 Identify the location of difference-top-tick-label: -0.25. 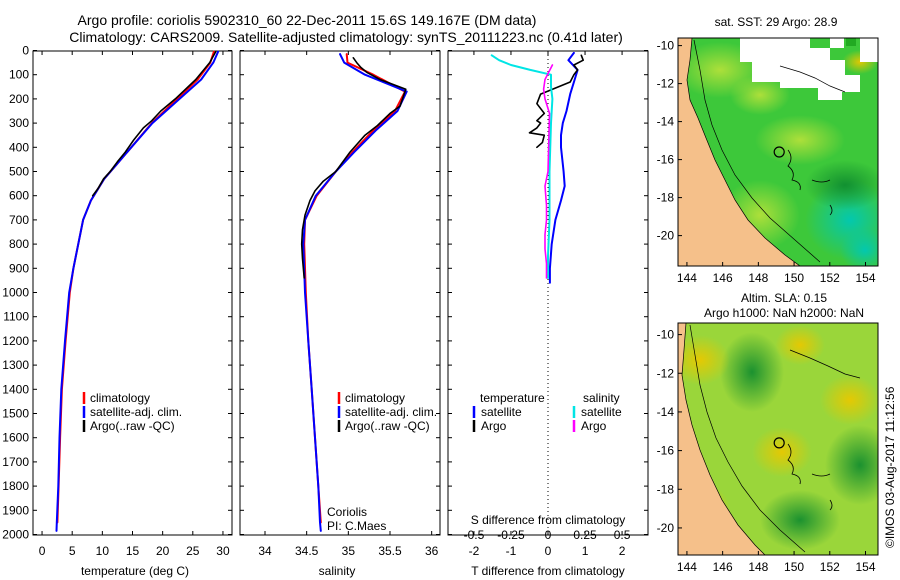
(511, 535).